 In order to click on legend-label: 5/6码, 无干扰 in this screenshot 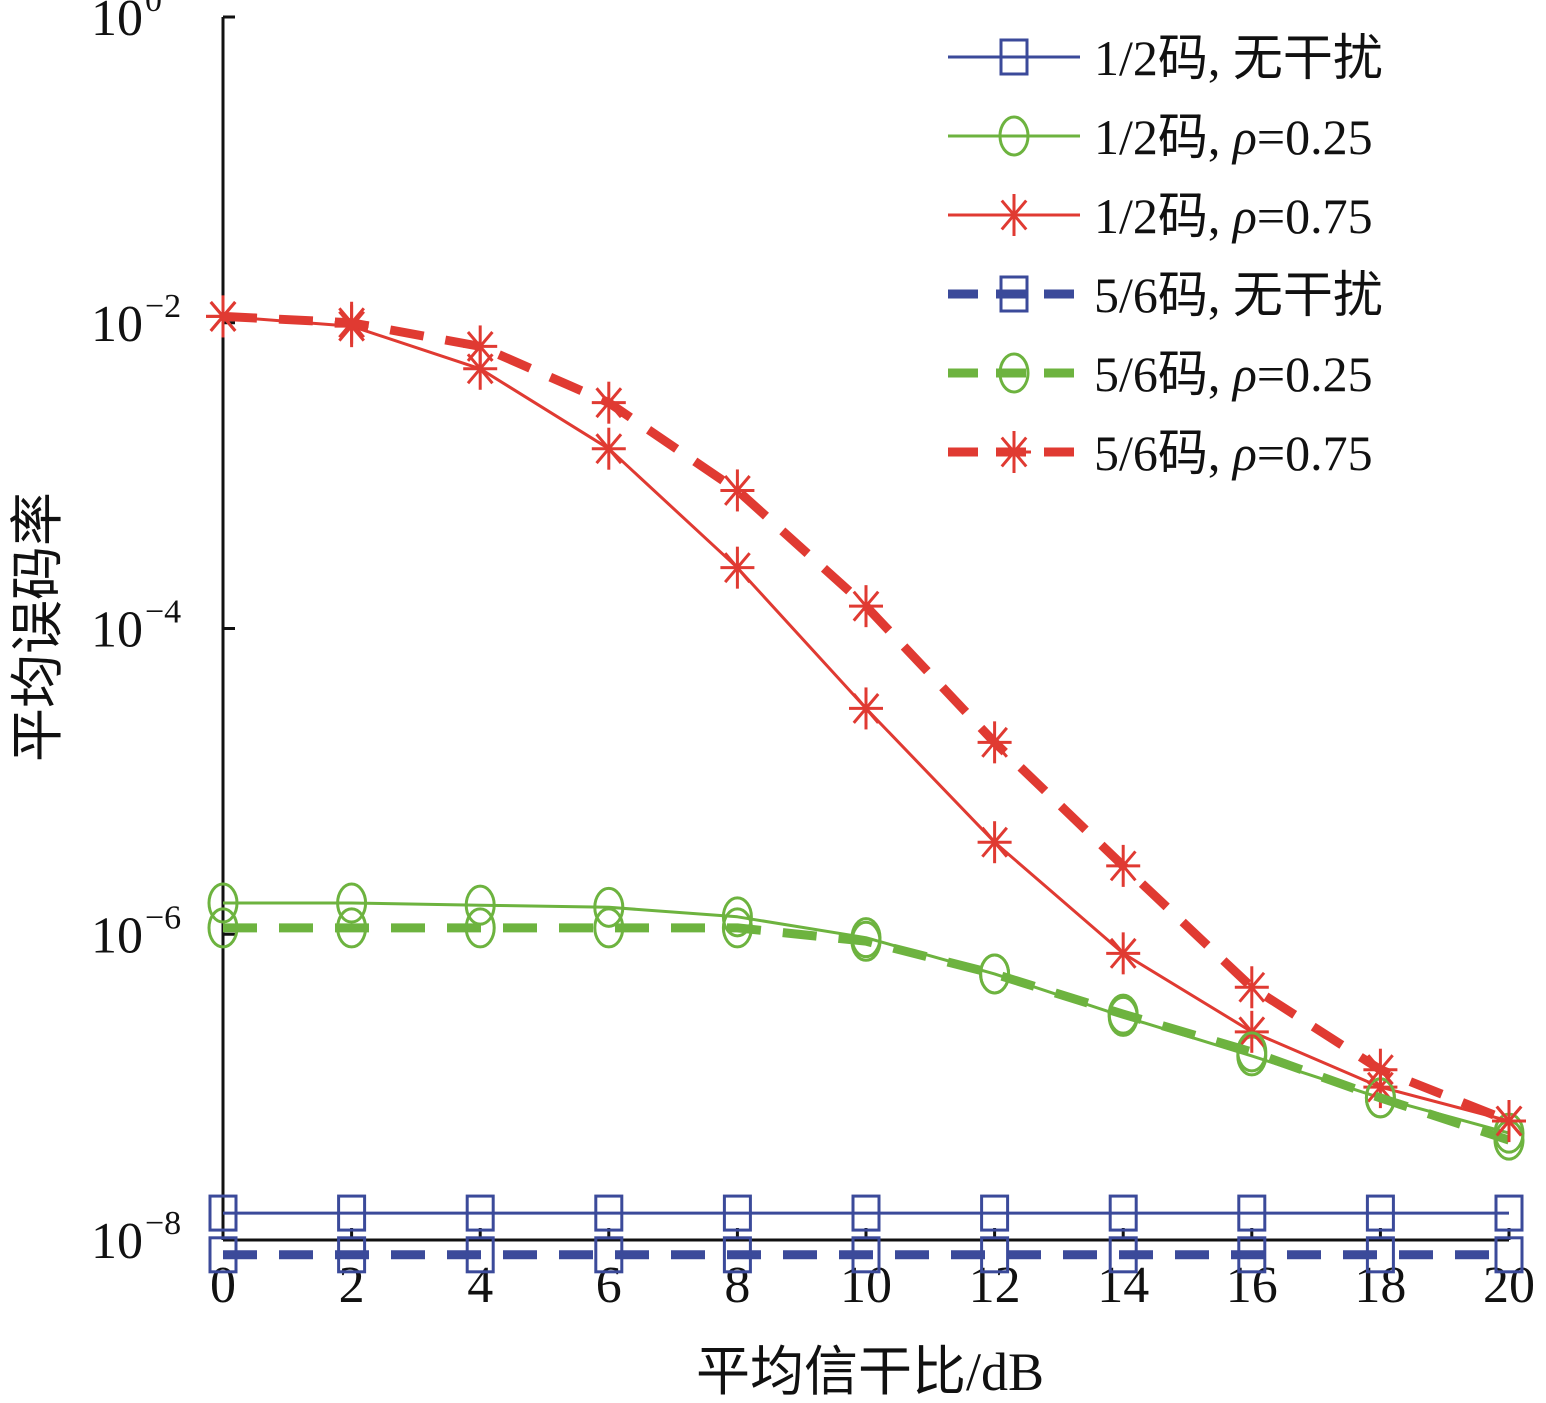, I will do `click(1238, 295)`.